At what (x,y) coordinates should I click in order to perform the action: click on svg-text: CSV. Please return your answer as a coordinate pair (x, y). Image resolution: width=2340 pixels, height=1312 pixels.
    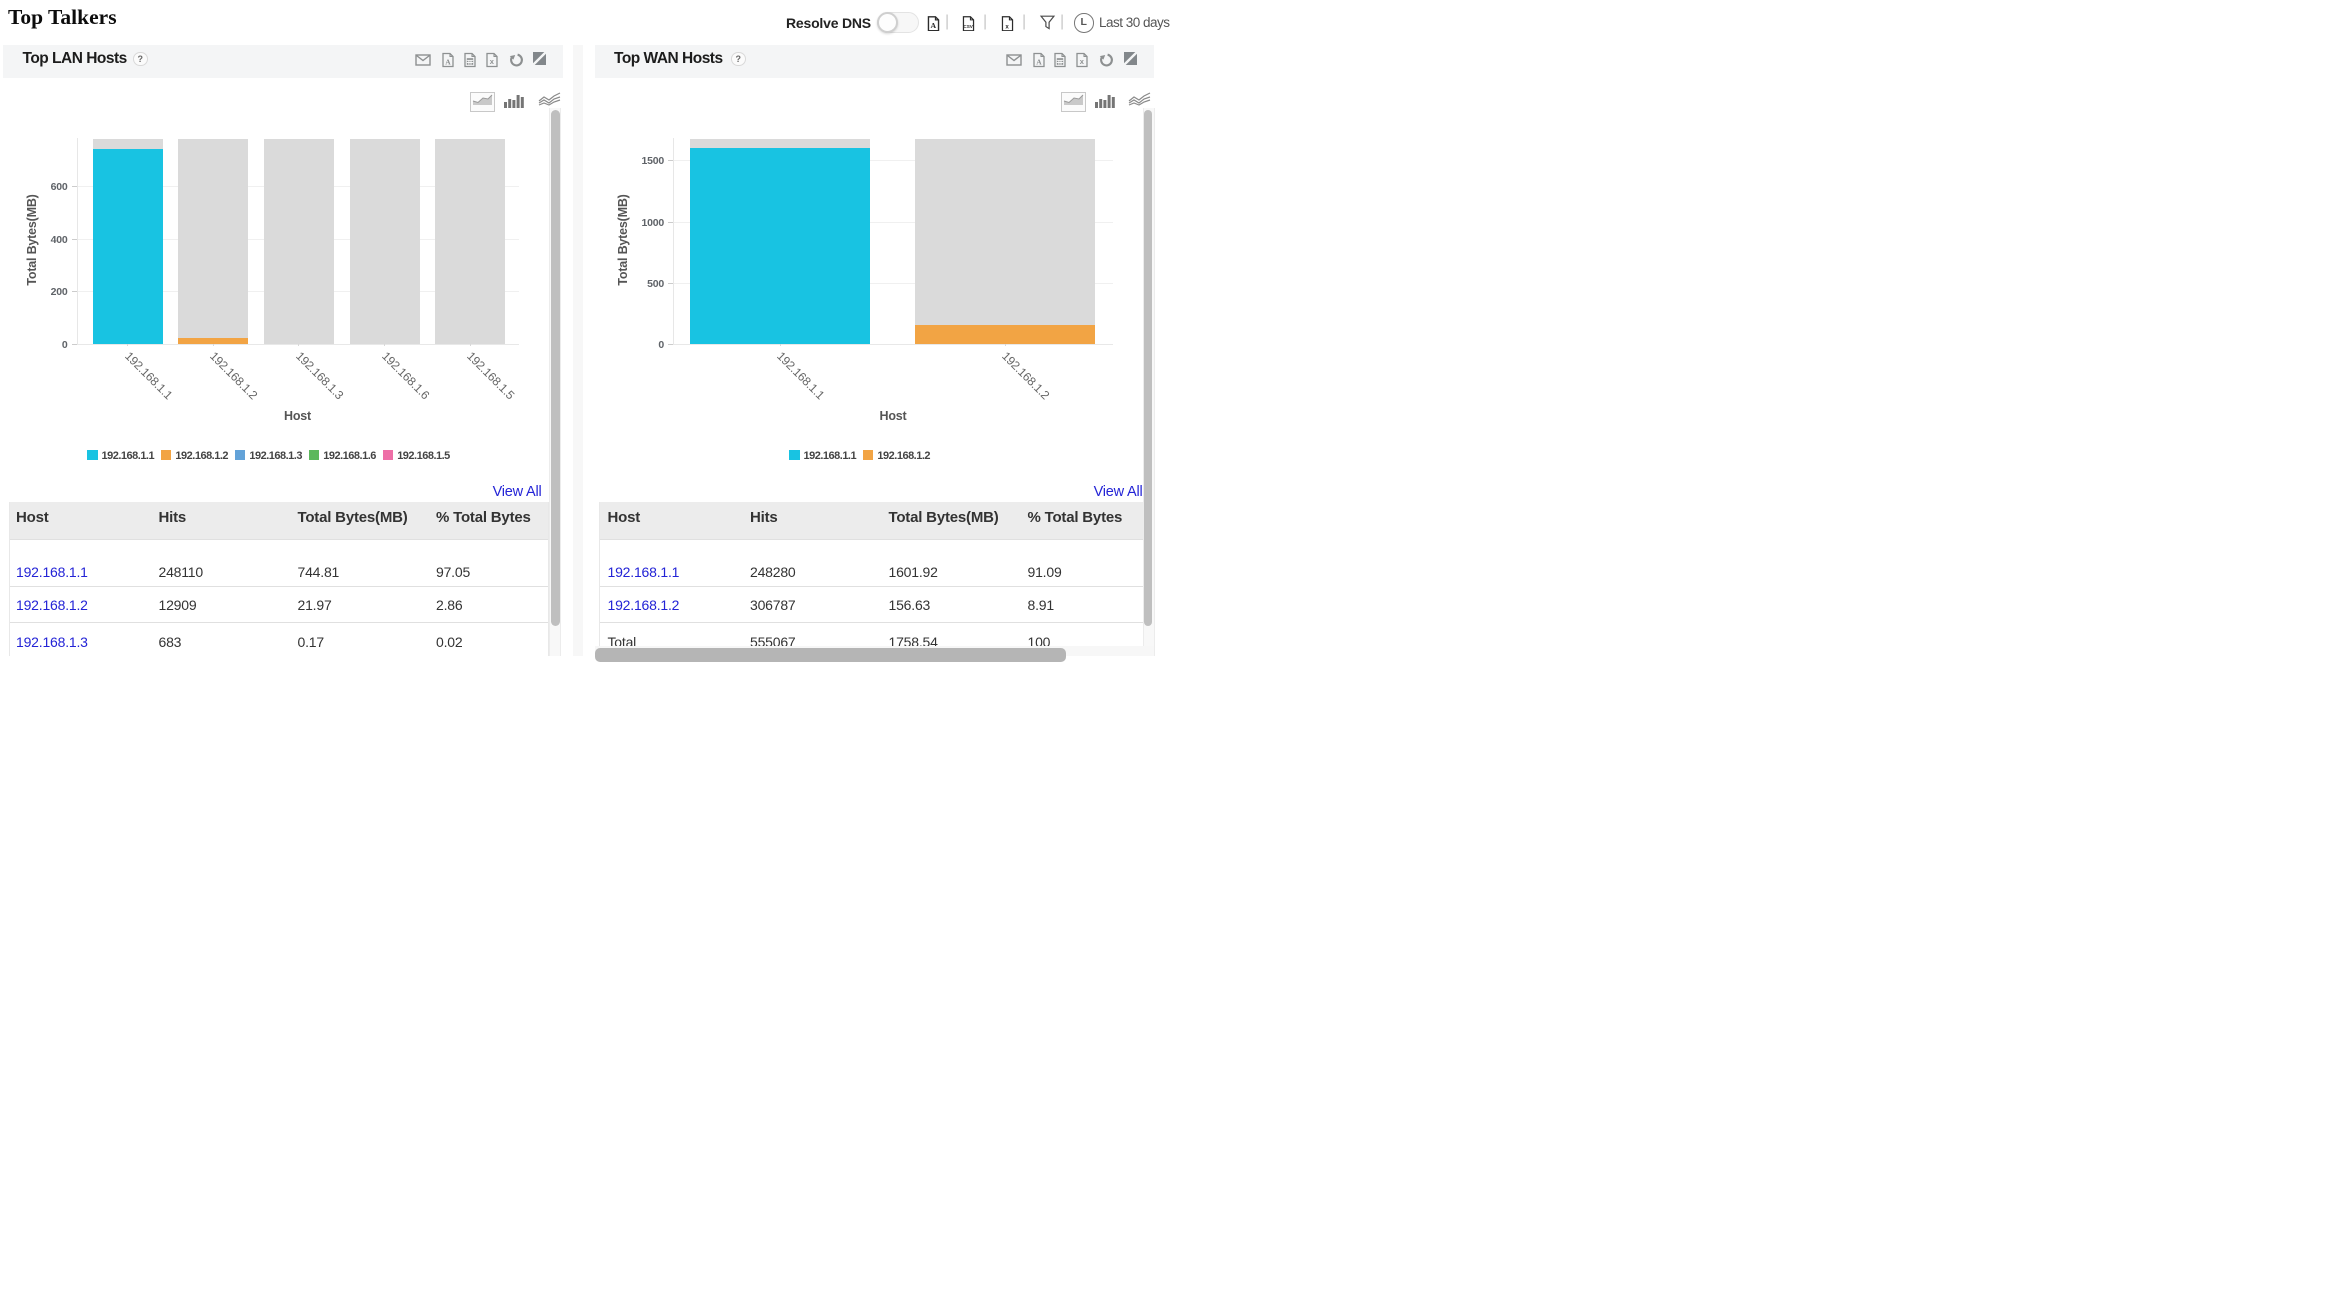
    Looking at the image, I should click on (968, 26).